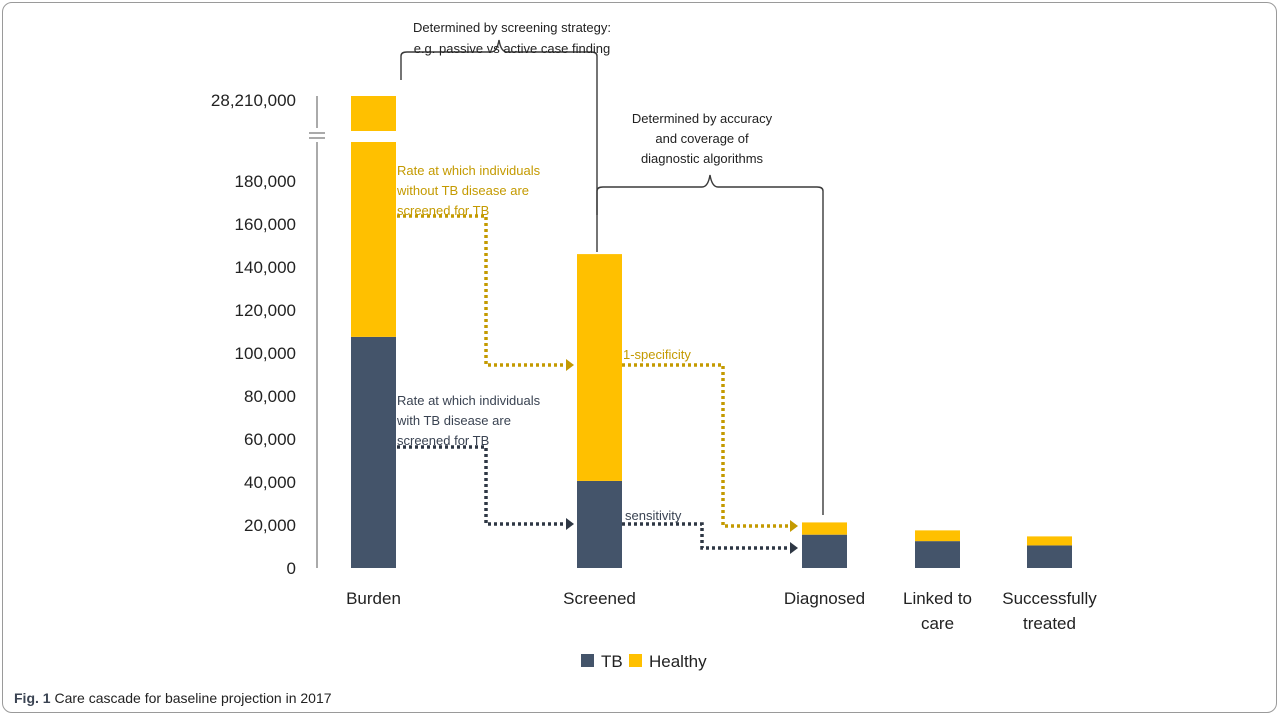 The height and width of the screenshot is (717, 1281). Describe the element at coordinates (462, 190) in the screenshot. I see `healthy-rate-annotation: without TB disease are` at that location.